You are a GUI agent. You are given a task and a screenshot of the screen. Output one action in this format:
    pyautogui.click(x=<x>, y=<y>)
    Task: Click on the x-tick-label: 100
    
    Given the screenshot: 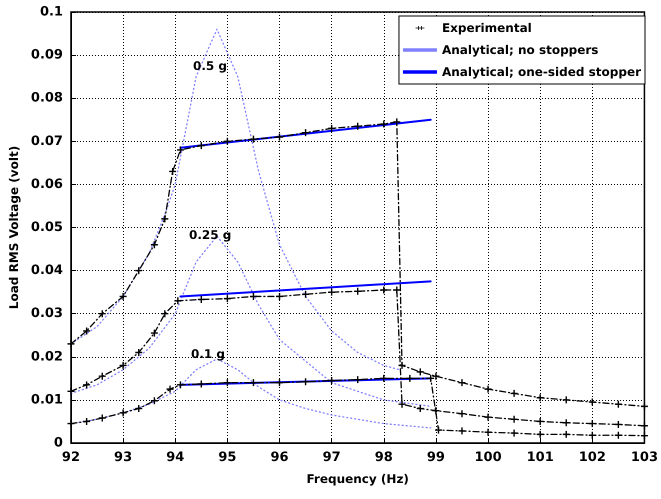 What is the action you would take?
    pyautogui.click(x=488, y=457)
    